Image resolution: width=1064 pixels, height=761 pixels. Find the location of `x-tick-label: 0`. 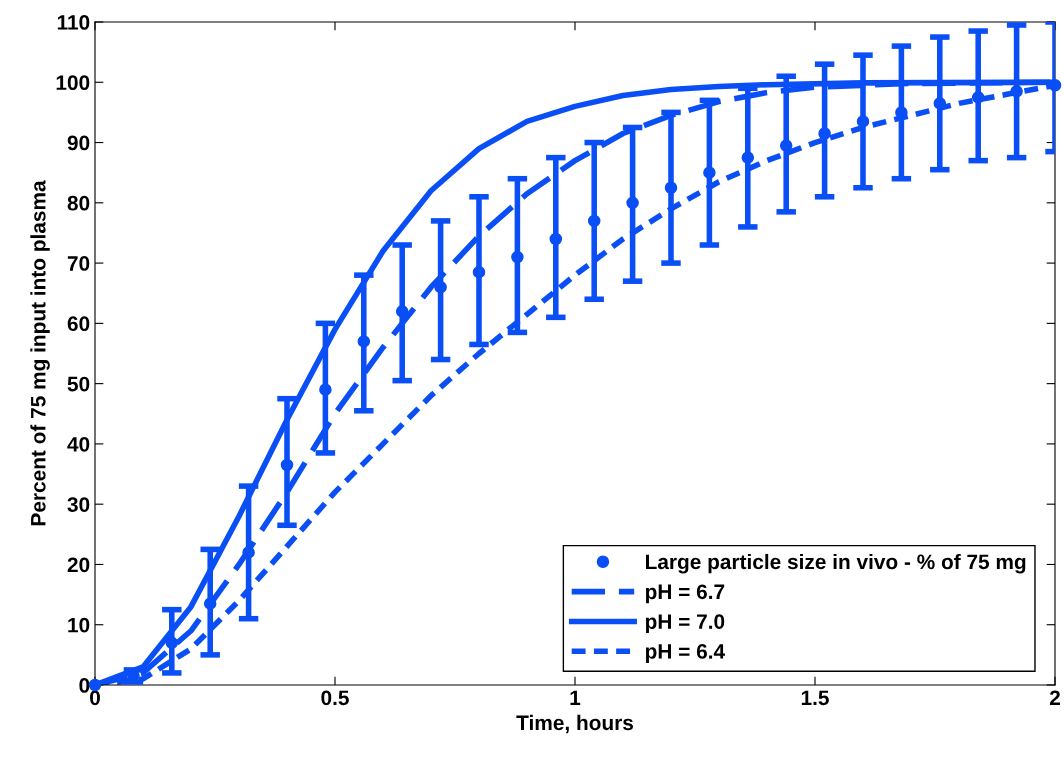

x-tick-label: 0 is located at coordinates (95, 698).